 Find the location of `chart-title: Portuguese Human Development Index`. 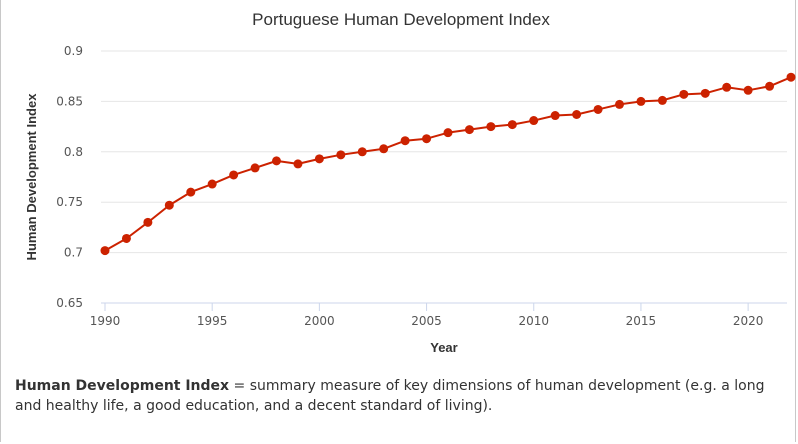

chart-title: Portuguese Human Development Index is located at coordinates (401, 19).